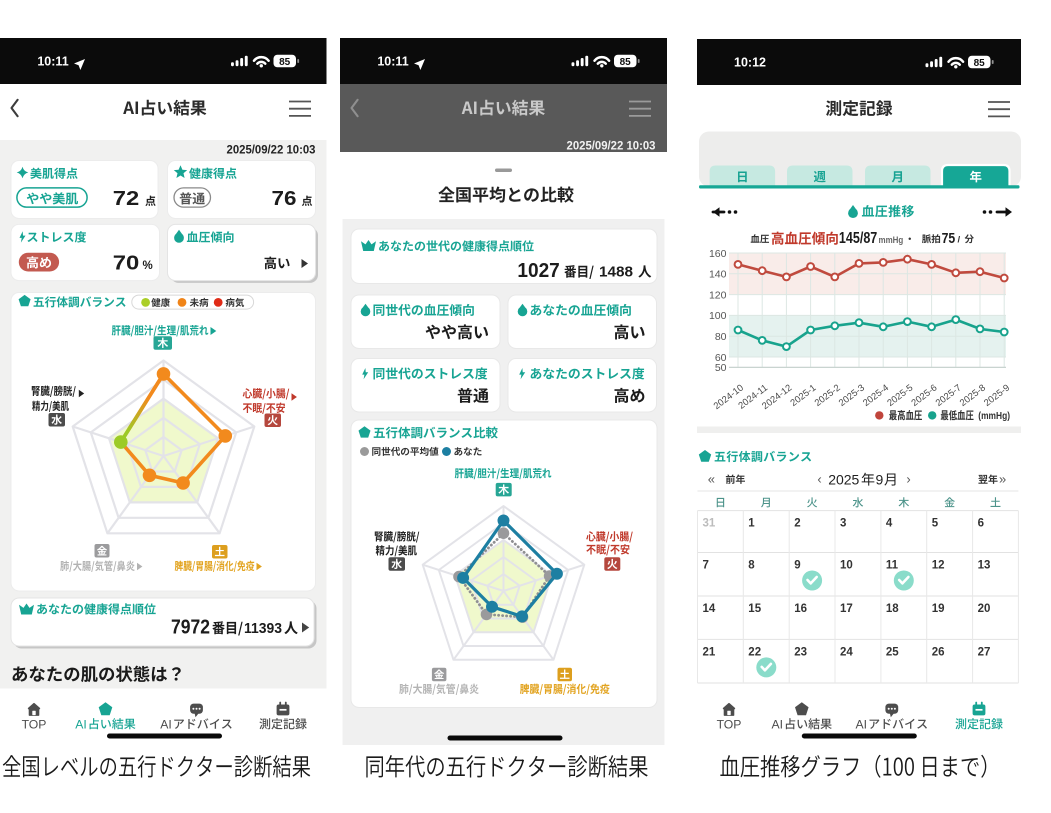 This screenshot has height=813, width=1051. Describe the element at coordinates (284, 199) in the screenshot. I see `svg-text: 76` at that location.